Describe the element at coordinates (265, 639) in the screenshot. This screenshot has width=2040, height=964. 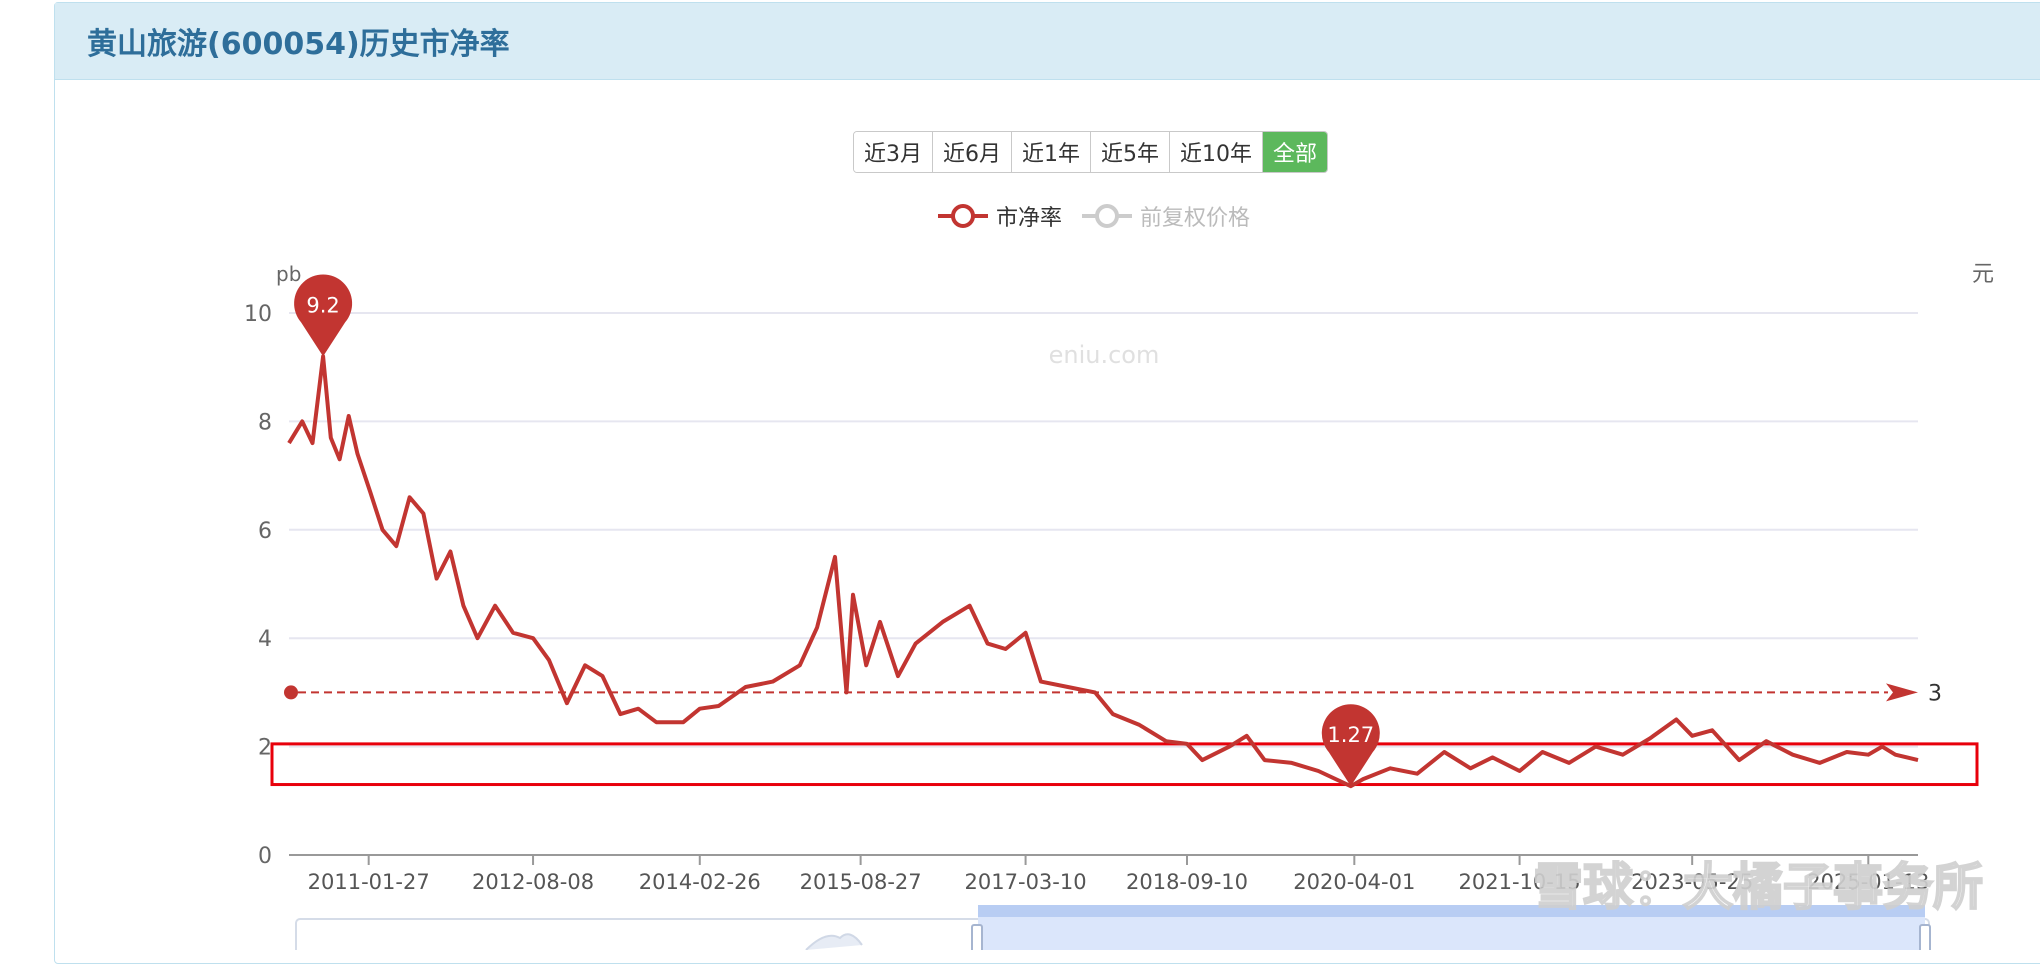
I see `y-tick-label: 4` at that location.